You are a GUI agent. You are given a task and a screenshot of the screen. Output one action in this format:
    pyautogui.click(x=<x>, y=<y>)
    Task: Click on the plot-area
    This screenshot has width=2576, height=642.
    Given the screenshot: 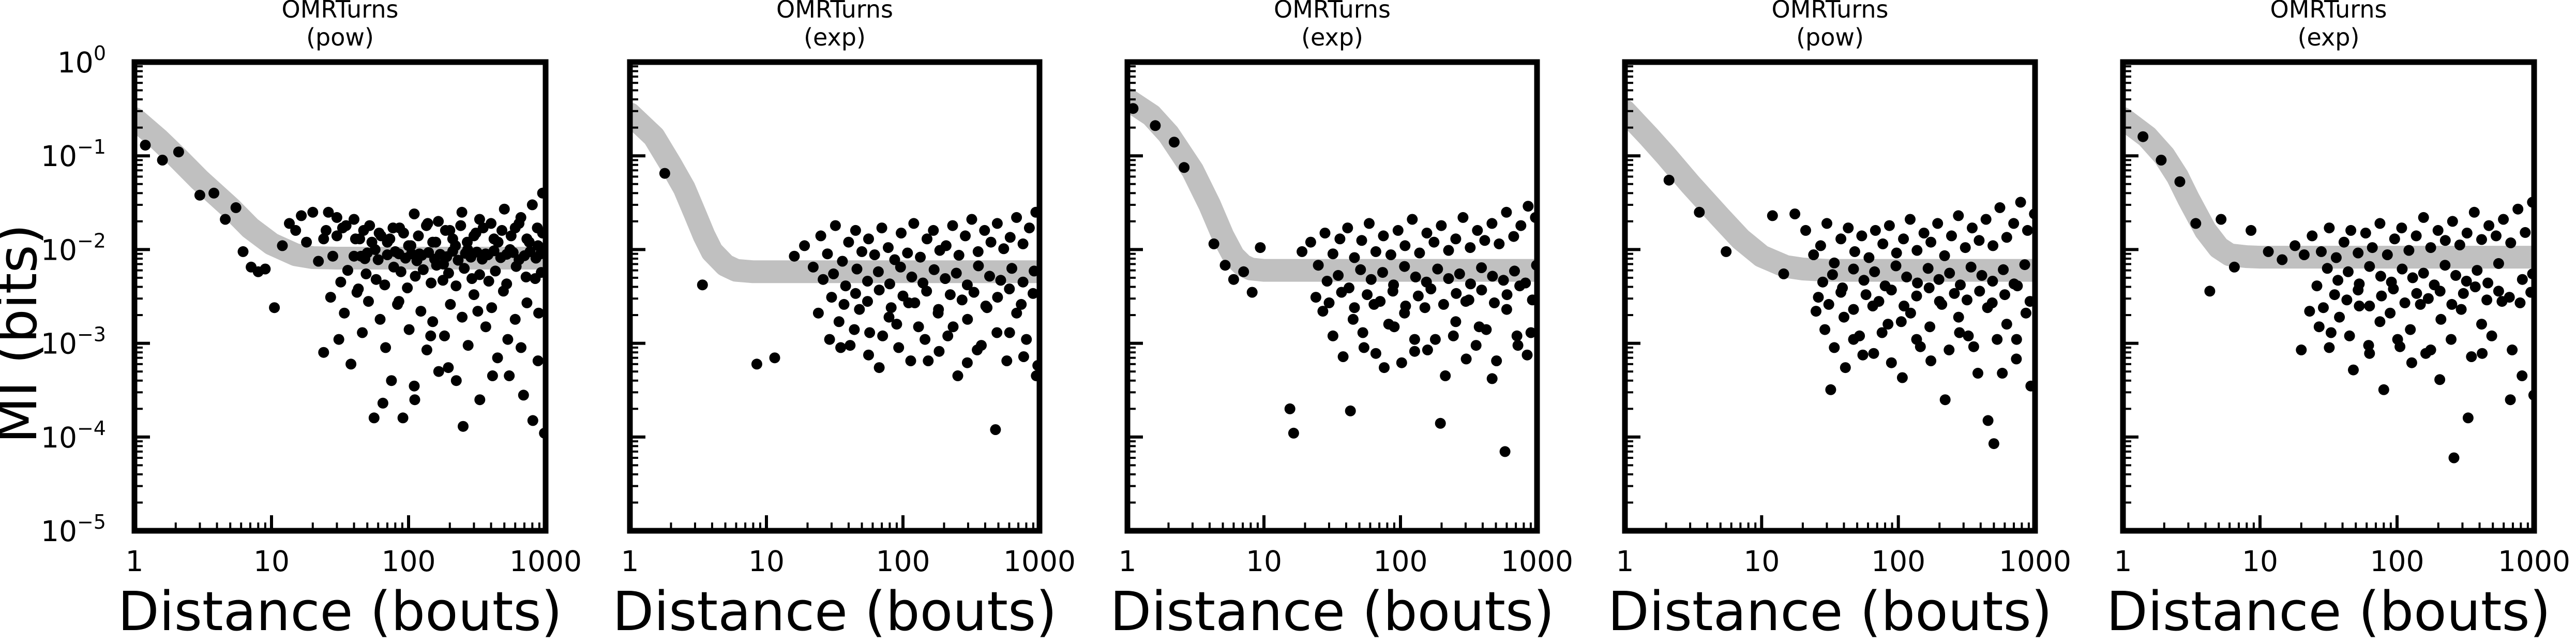 What is the action you would take?
    pyautogui.click(x=835, y=268)
    